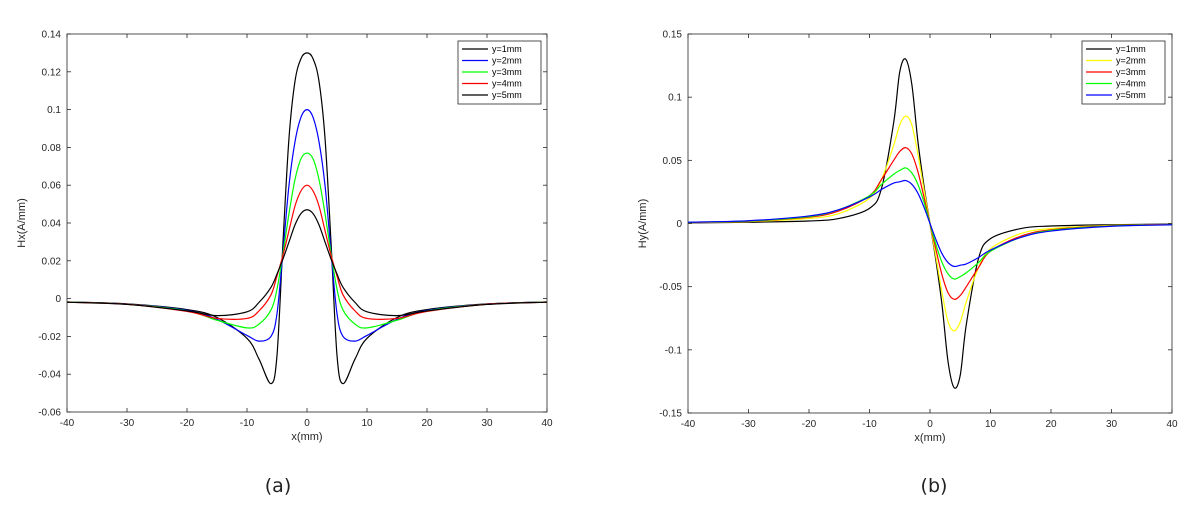 The image size is (1199, 523). Describe the element at coordinates (52, 186) in the screenshot. I see `y-tick-label: 0.06` at that location.